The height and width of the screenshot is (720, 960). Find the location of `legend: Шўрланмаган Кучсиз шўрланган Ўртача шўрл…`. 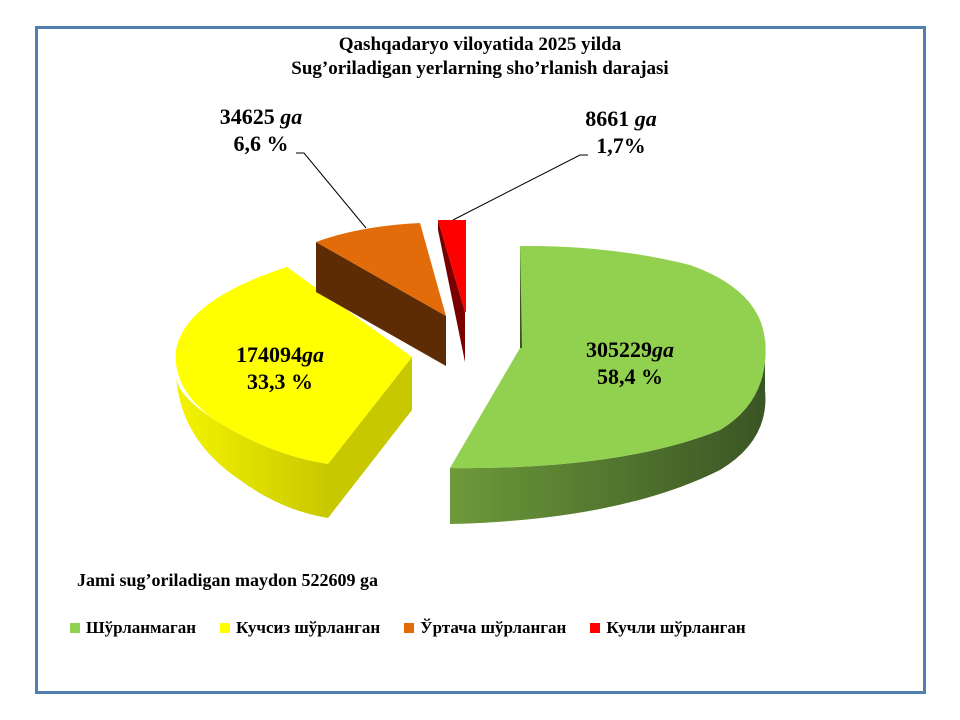

legend: Шўрланмаган Кучсиз шўрланган Ўртача шўрл… is located at coordinates (420, 628).